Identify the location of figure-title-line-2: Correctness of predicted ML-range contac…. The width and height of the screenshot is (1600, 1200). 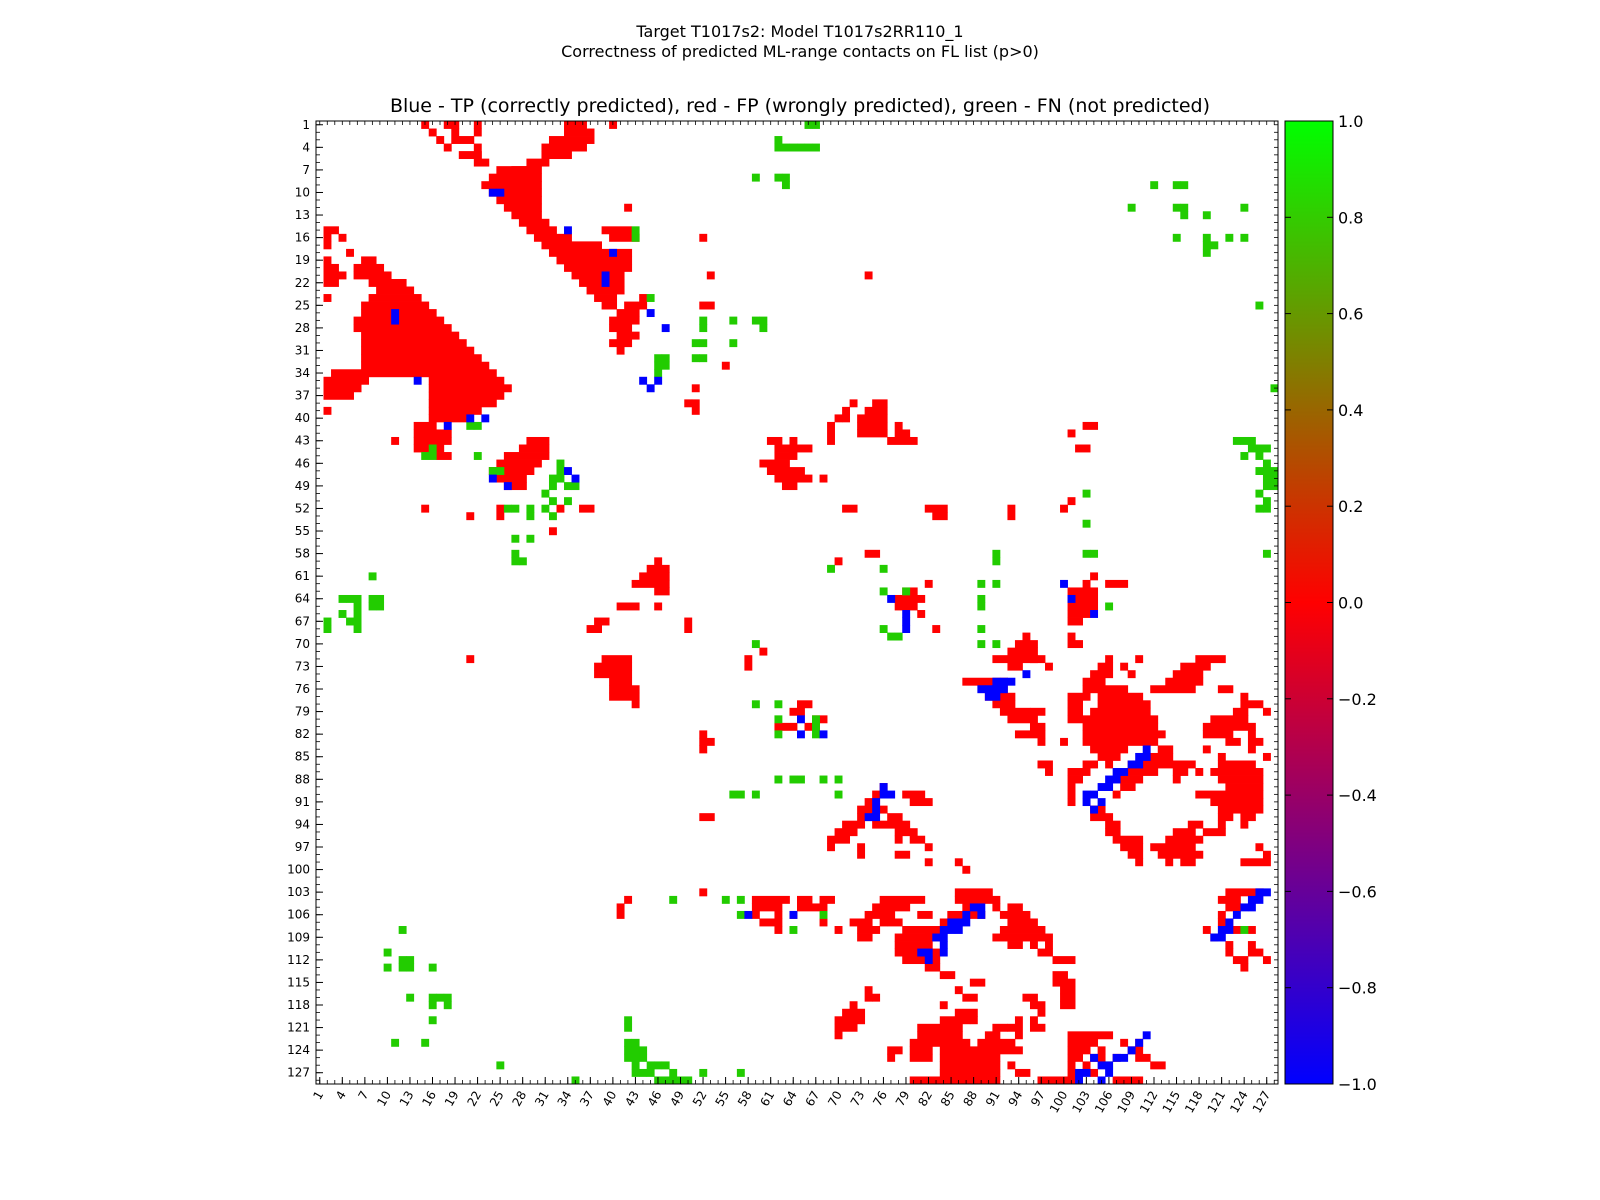
(800, 51).